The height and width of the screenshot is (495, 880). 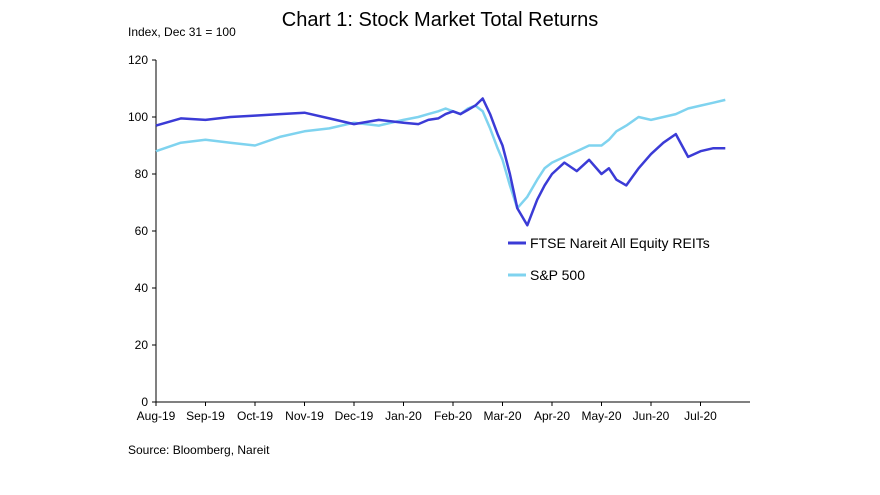 I want to click on x-tick-label: Nov-19, so click(x=304, y=416).